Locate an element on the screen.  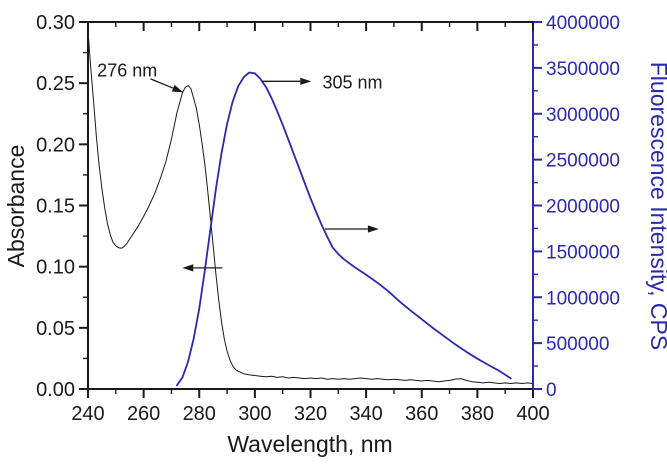
x-tick-label: 260 is located at coordinates (143, 414).